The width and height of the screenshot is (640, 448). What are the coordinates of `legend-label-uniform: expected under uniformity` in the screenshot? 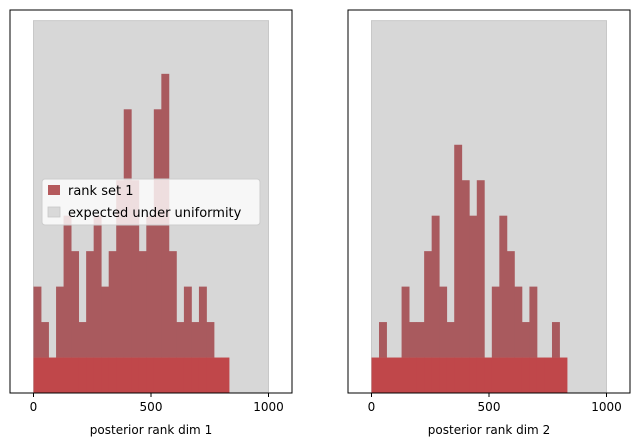 It's located at (155, 213).